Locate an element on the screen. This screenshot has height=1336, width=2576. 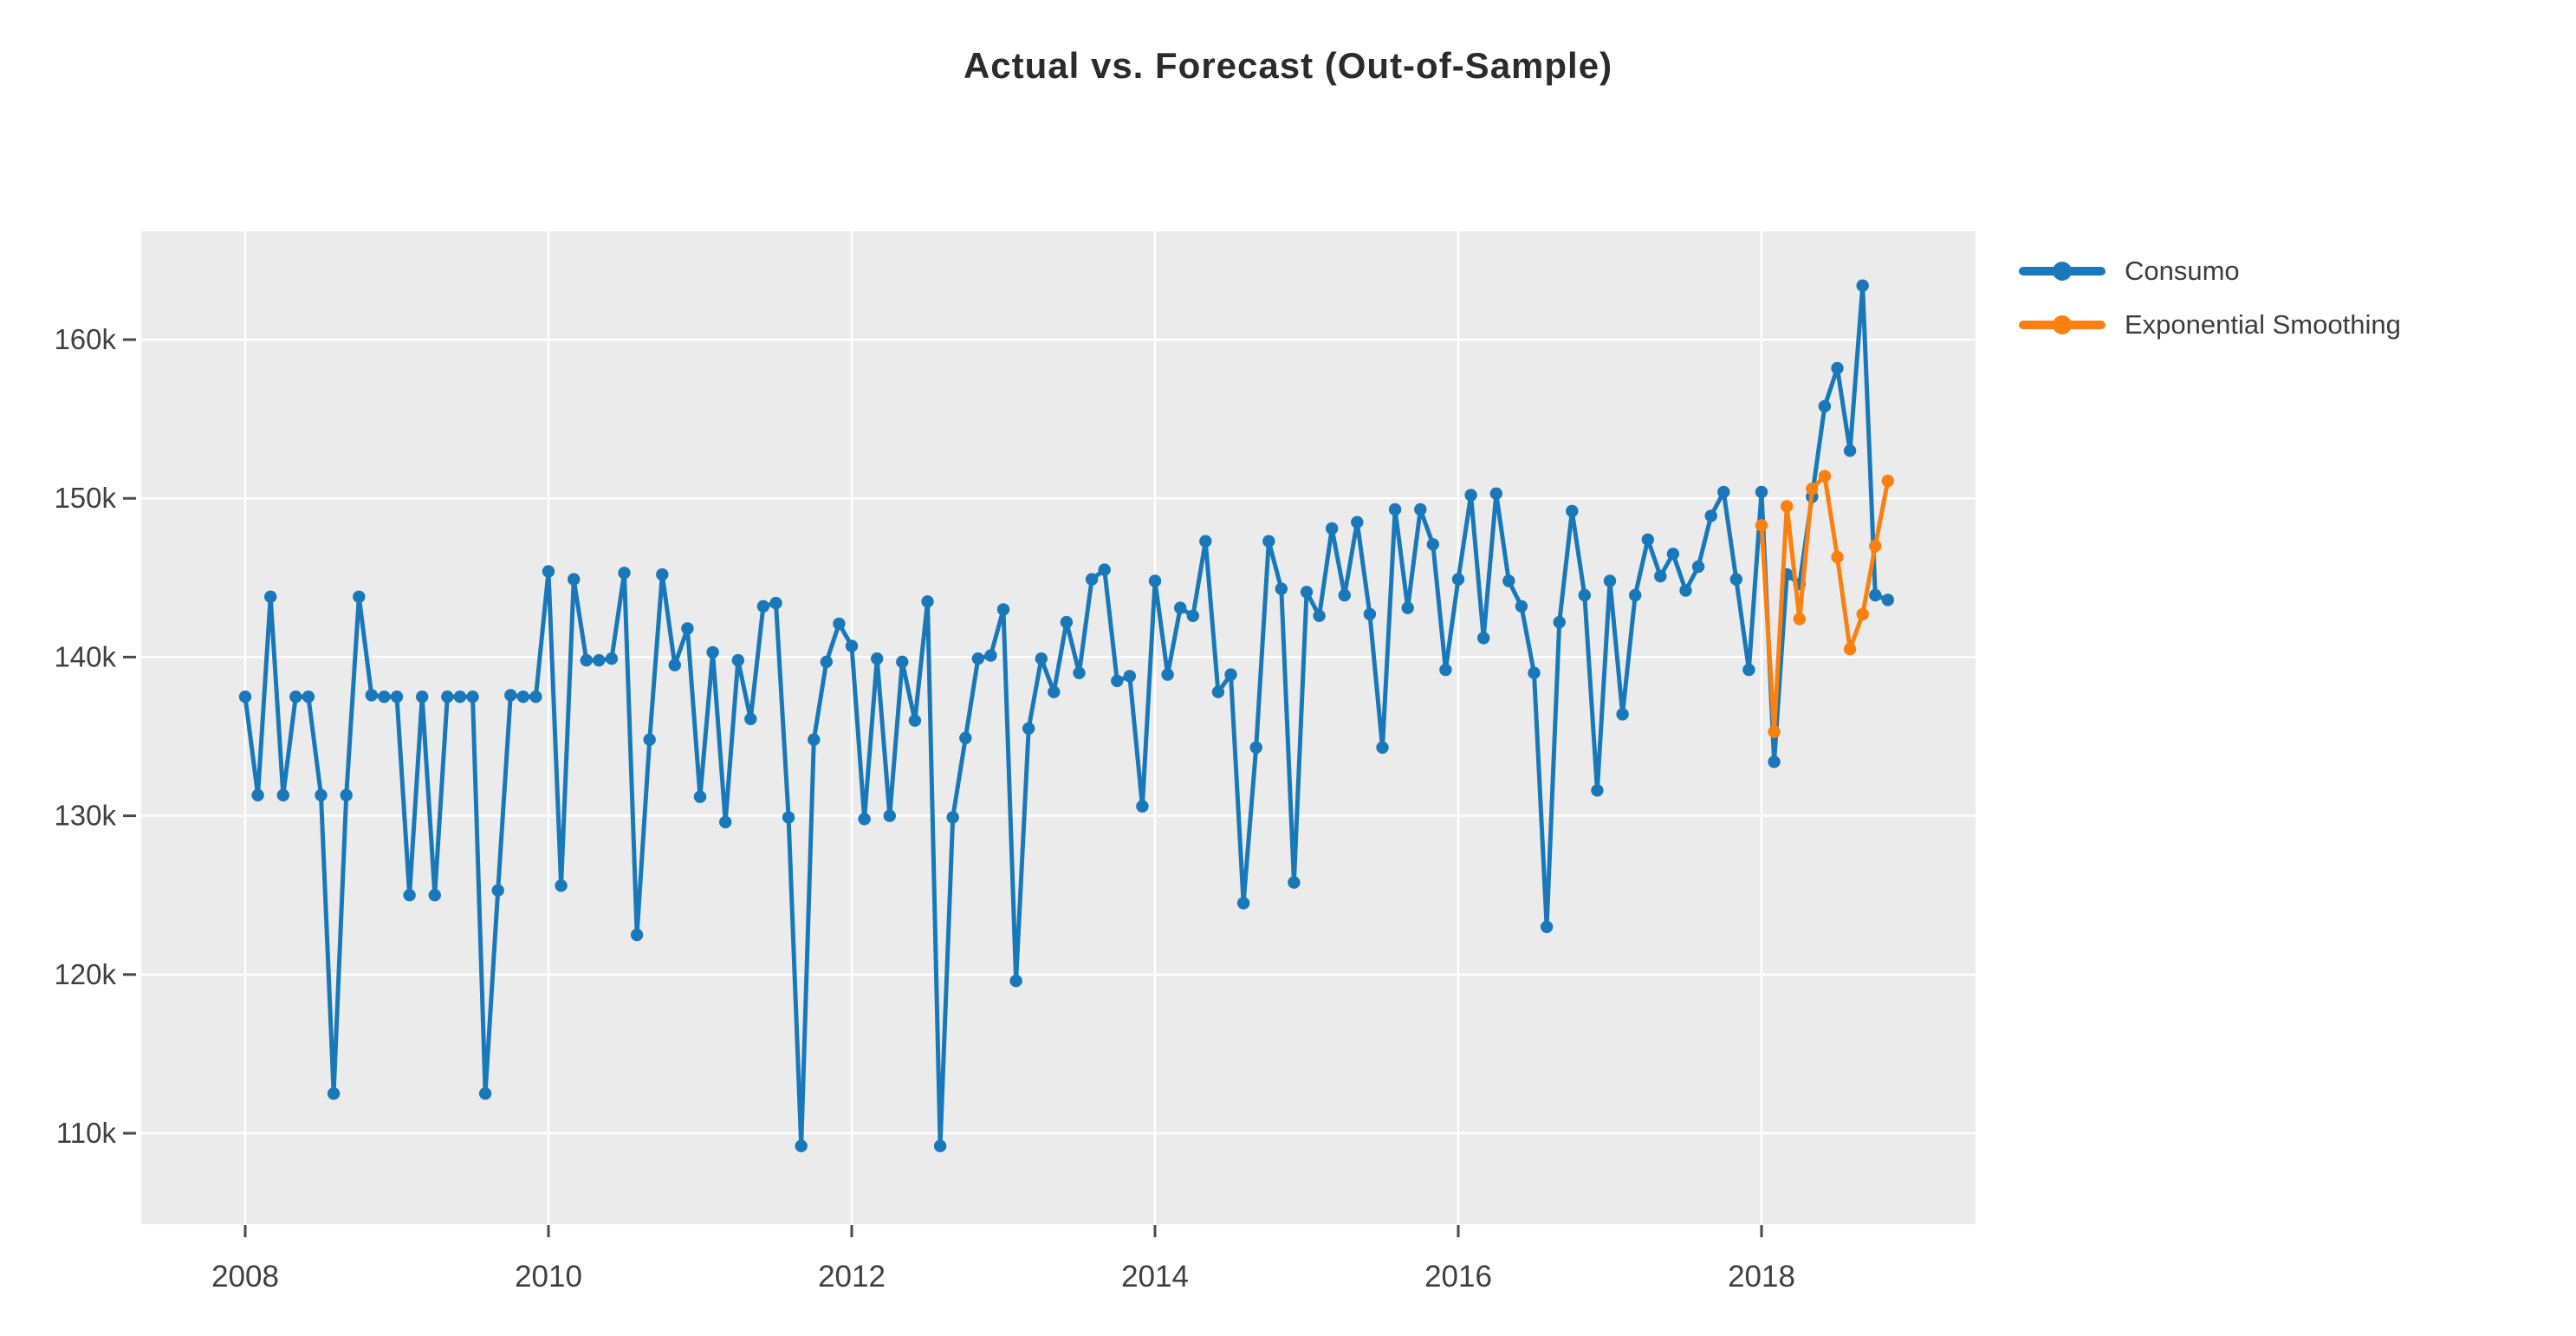
y-axis-tick-label: 160k is located at coordinates (85, 339).